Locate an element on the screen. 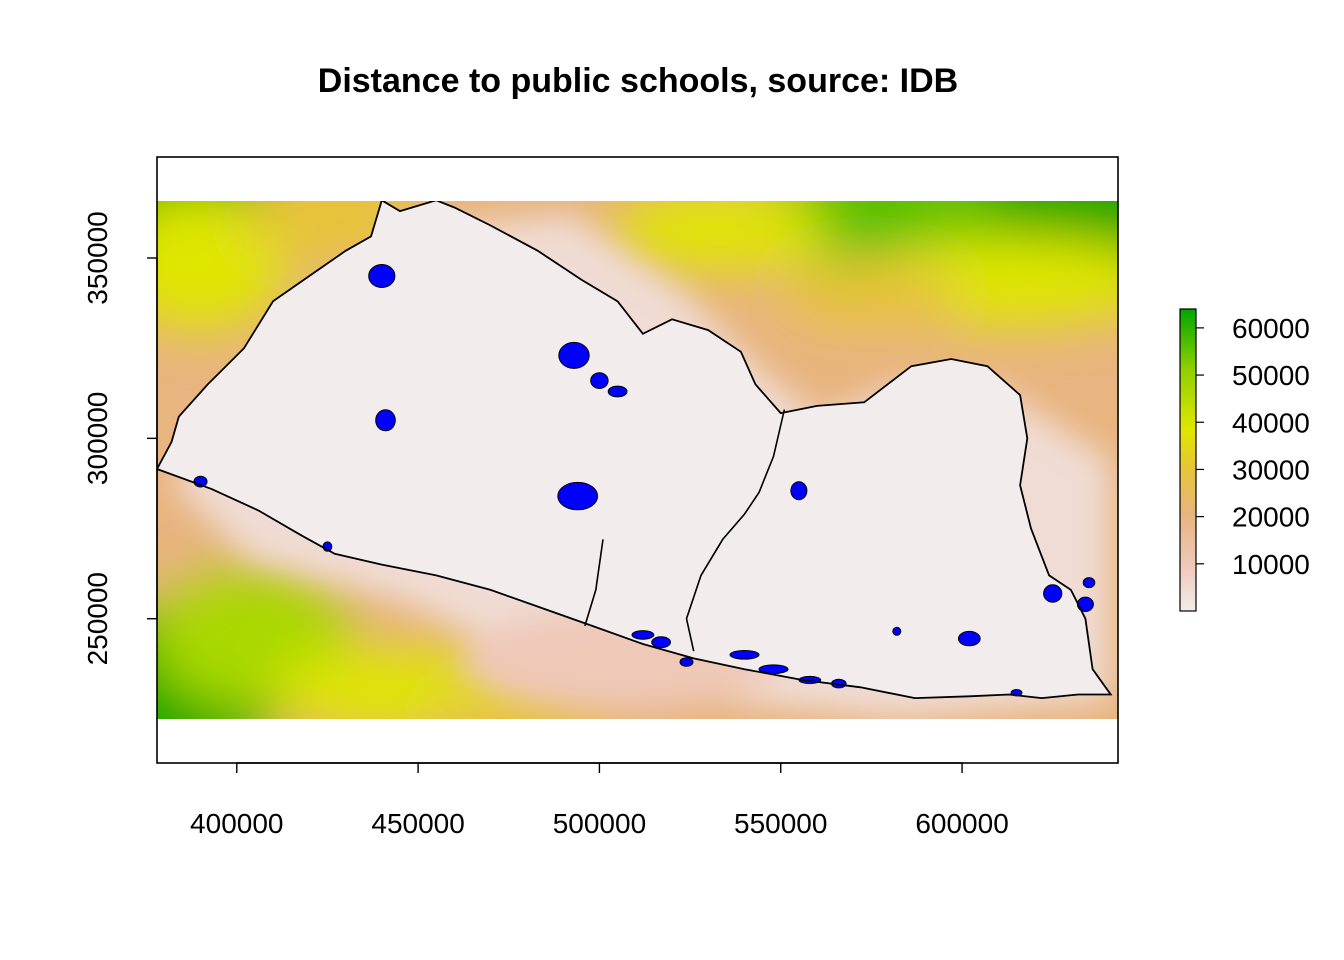 The height and width of the screenshot is (960, 1344). legend-tick-label: 50000 is located at coordinates (1271, 375).